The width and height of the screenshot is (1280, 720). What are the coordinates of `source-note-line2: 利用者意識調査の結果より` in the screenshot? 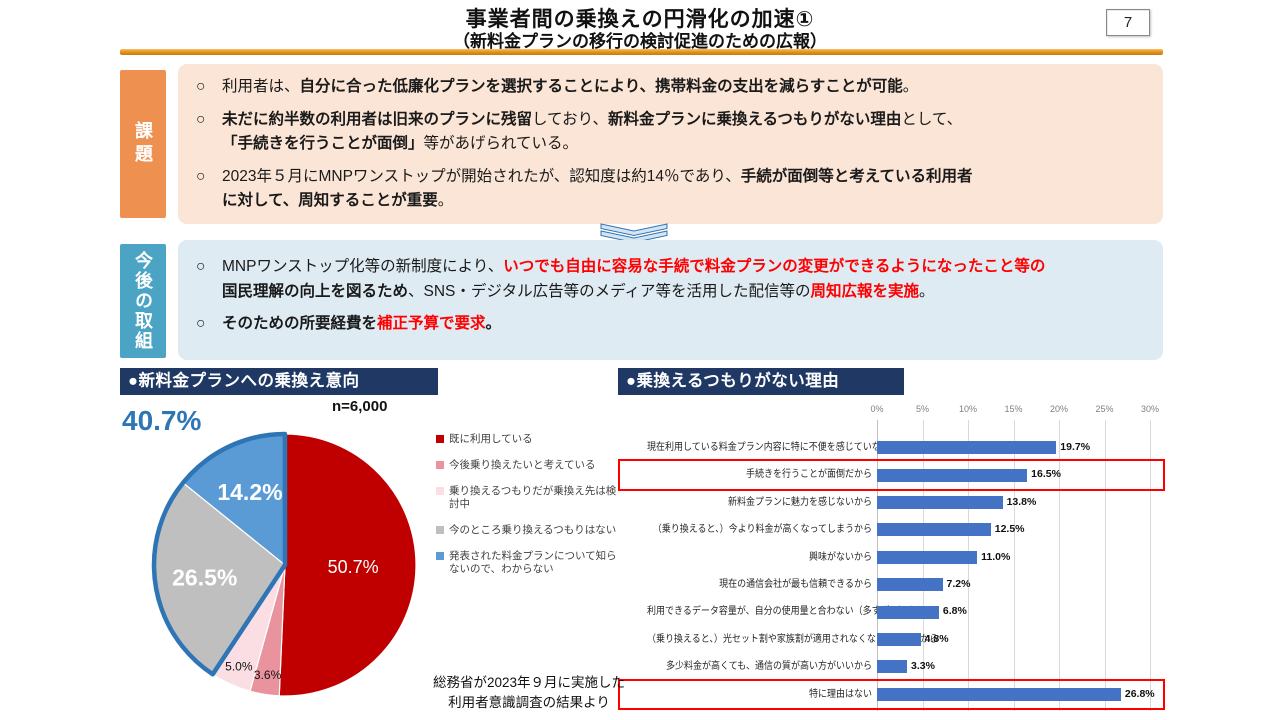 It's located at (529, 702).